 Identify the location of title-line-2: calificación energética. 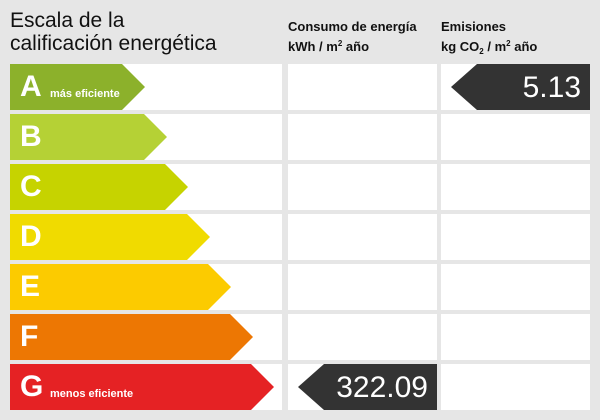
(113, 43).